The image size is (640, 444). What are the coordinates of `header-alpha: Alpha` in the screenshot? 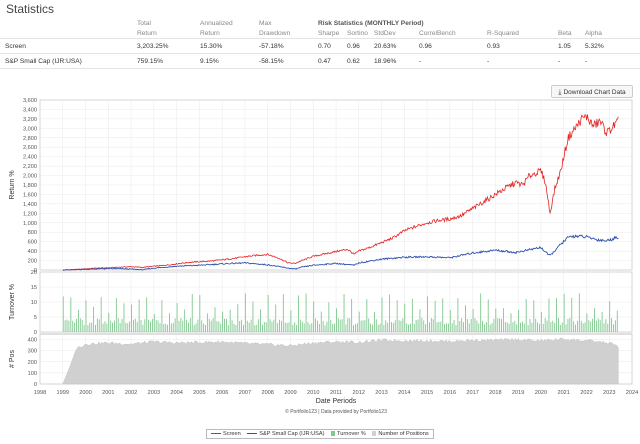 It's located at (593, 33).